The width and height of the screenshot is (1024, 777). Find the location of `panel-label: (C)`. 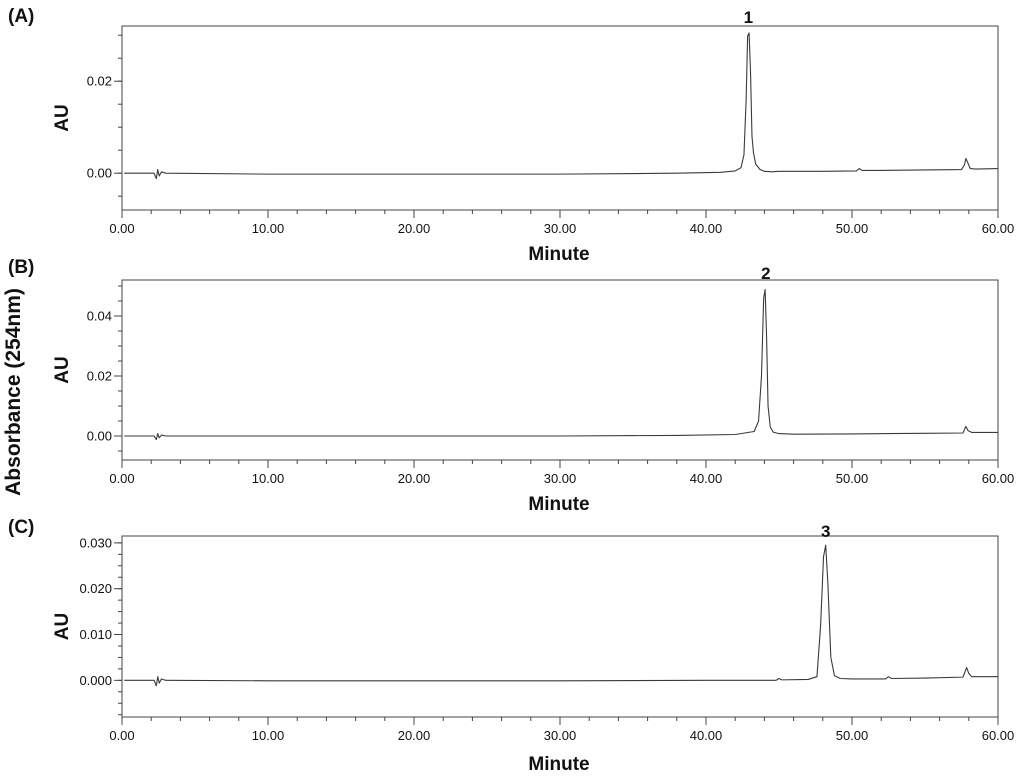

panel-label: (C) is located at coordinates (21, 527).